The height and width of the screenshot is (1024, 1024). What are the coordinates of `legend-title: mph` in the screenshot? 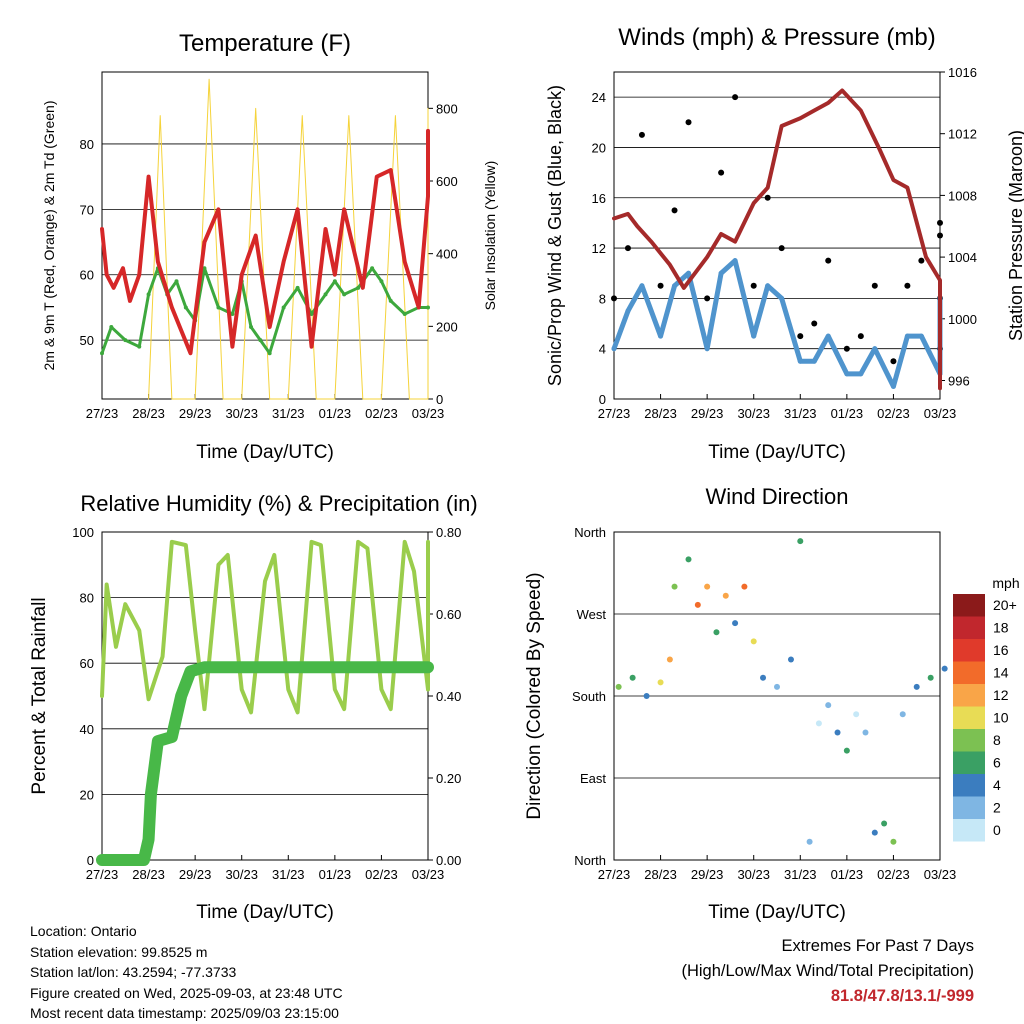 It's located at (1005, 583).